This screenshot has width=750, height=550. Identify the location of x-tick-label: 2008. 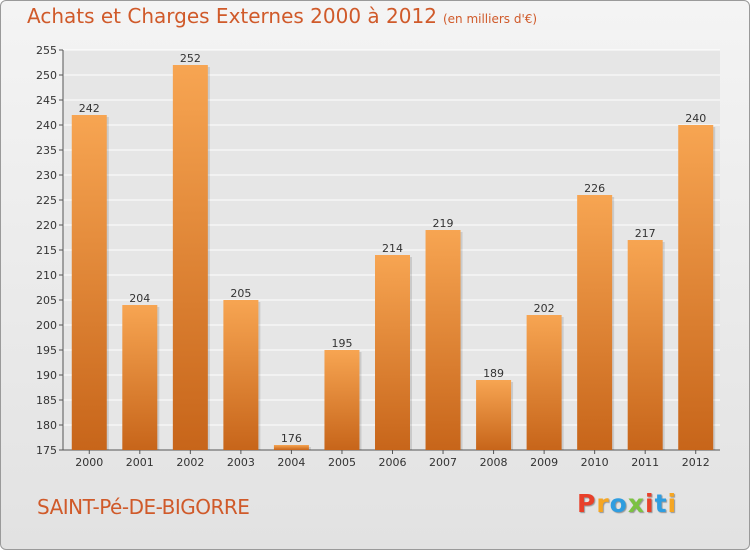
(494, 462).